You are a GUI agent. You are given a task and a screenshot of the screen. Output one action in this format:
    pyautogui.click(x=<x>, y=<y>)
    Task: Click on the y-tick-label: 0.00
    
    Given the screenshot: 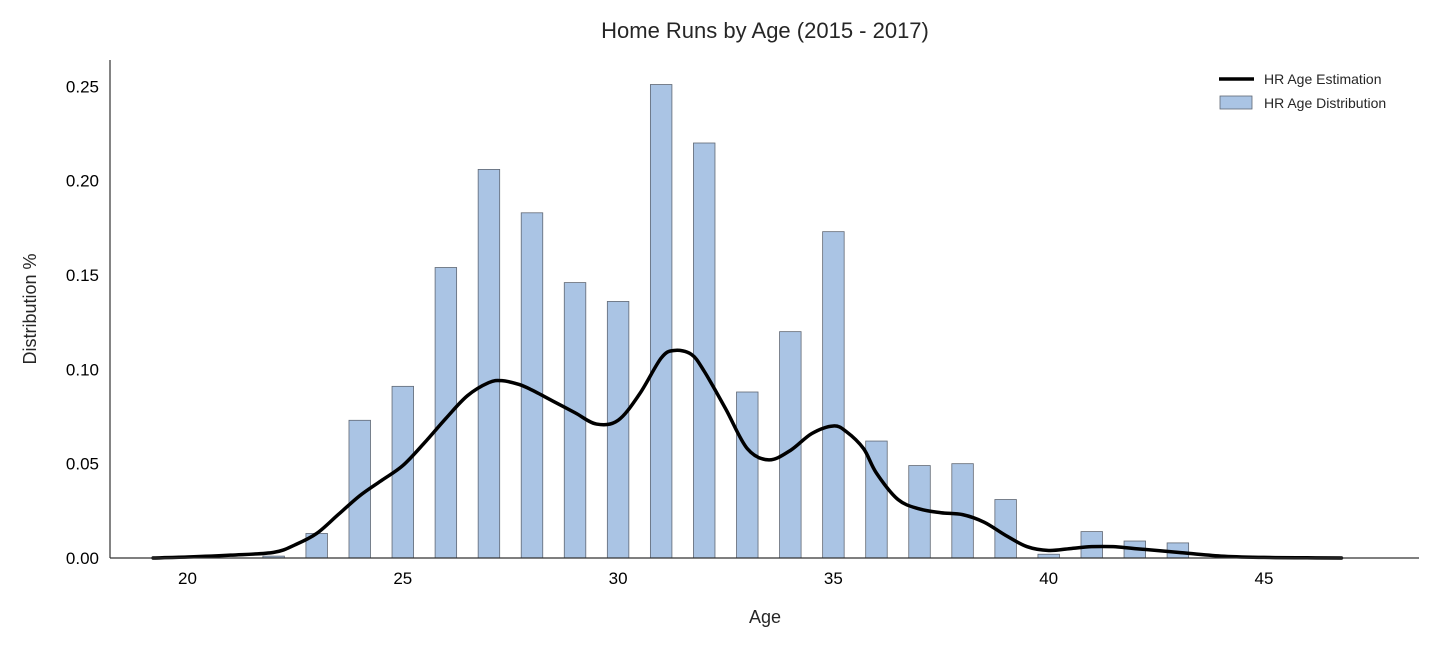 What is the action you would take?
    pyautogui.click(x=82, y=558)
    